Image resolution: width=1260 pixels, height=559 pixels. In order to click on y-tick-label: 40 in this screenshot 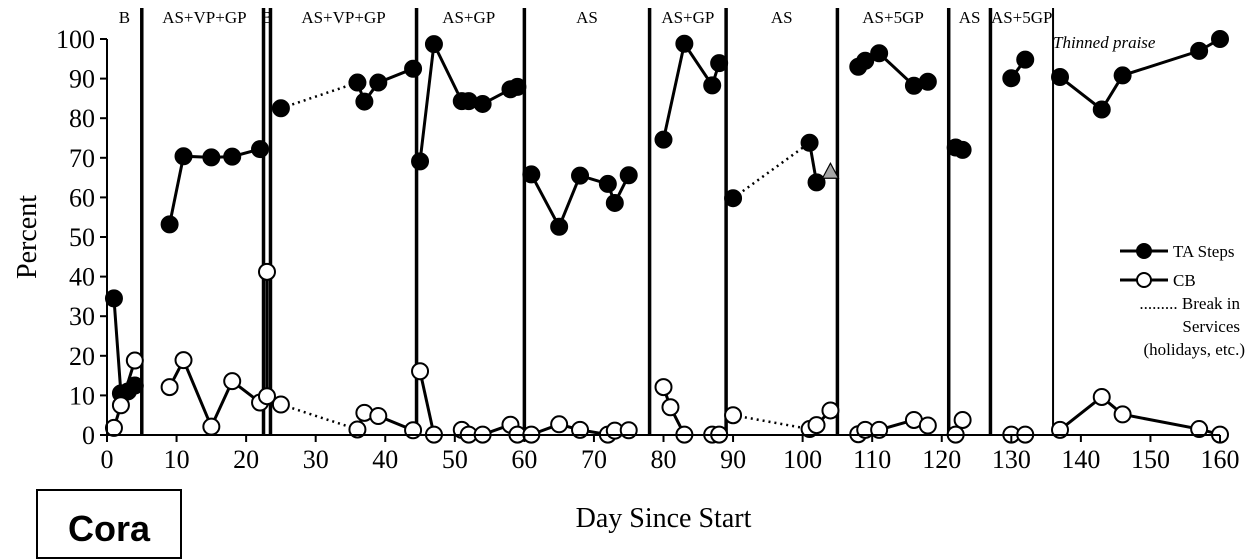, I will do `click(82, 277)`.